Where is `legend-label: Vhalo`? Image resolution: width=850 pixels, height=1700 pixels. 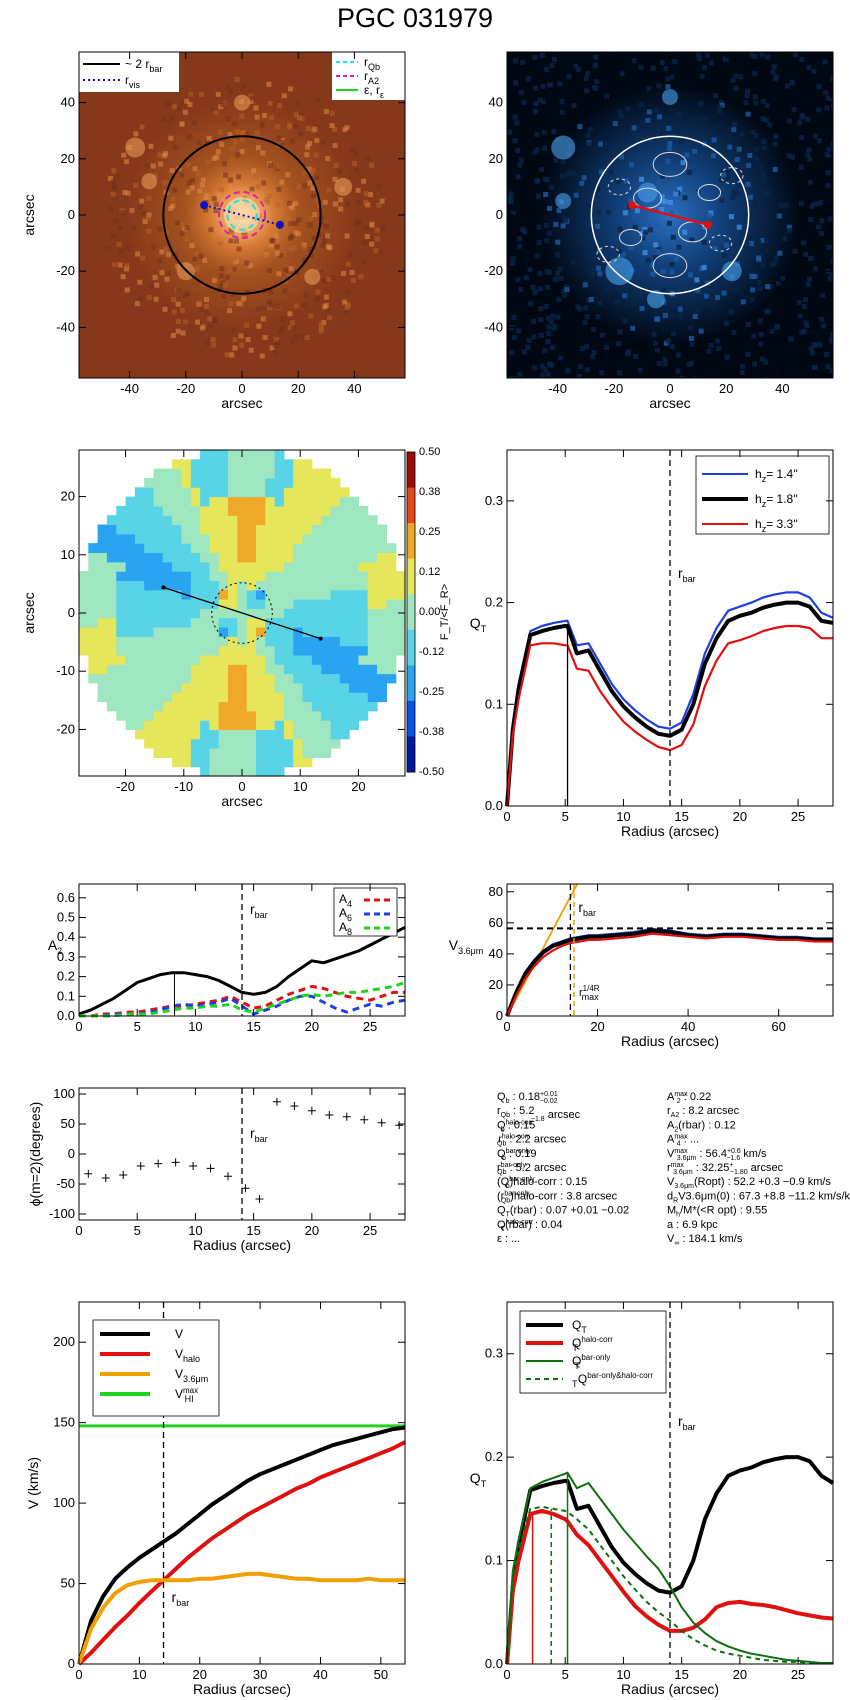
legend-label: Vhalo is located at coordinates (187, 1355).